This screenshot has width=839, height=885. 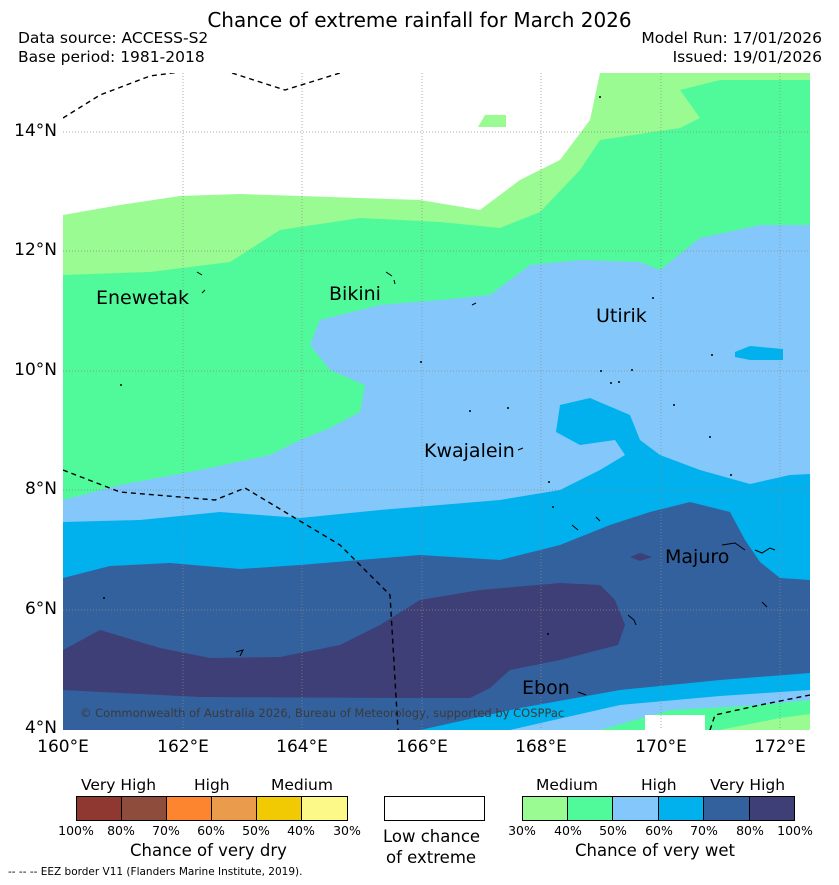 I want to click on neutral-title-line1: Low chance, so click(x=432, y=836).